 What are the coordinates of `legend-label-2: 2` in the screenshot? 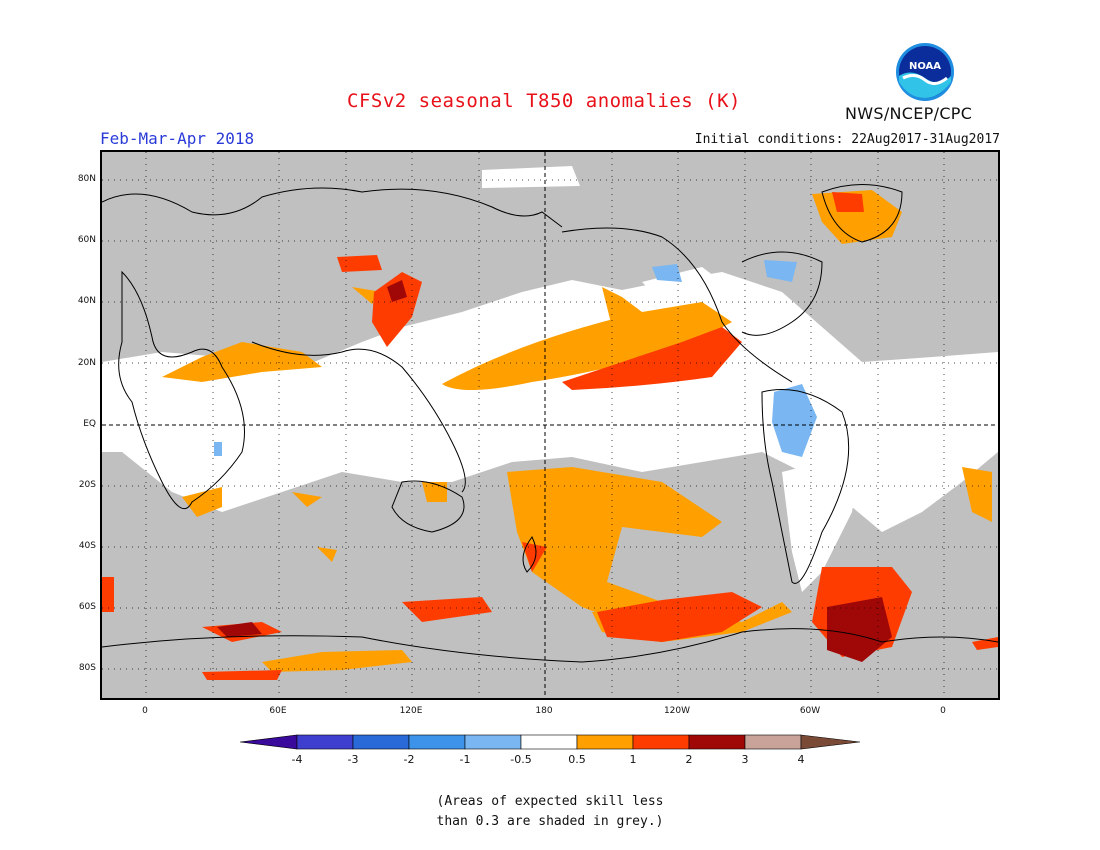 It's located at (689, 759).